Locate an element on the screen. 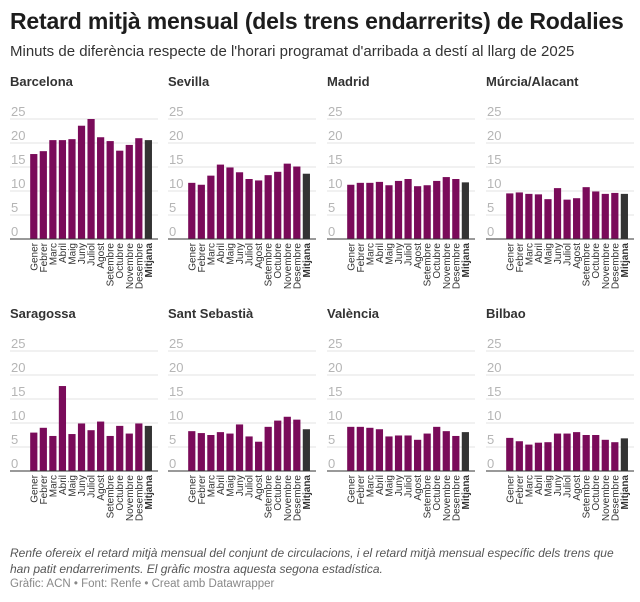 Image resolution: width=640 pixels, height=602 pixels. bar-average is located at coordinates (465, 210).